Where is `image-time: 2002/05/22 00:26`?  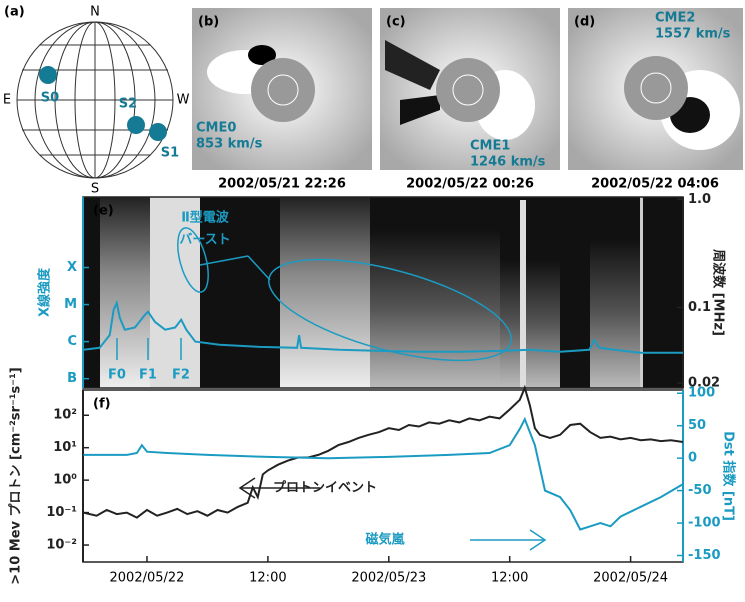
image-time: 2002/05/22 00:26 is located at coordinates (470, 184).